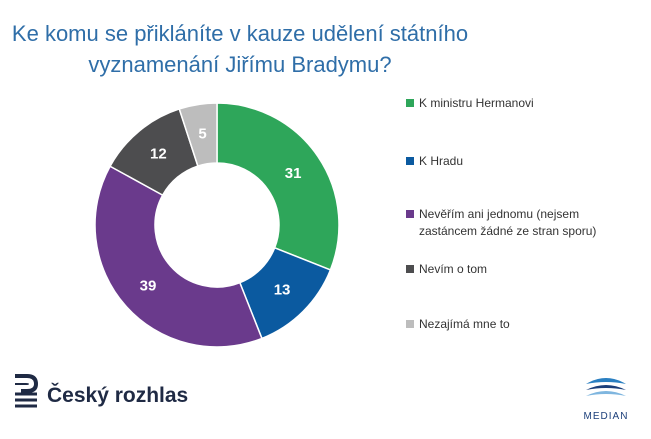 This screenshot has width=651, height=439. I want to click on legend-label: Nevím o tom, so click(453, 269).